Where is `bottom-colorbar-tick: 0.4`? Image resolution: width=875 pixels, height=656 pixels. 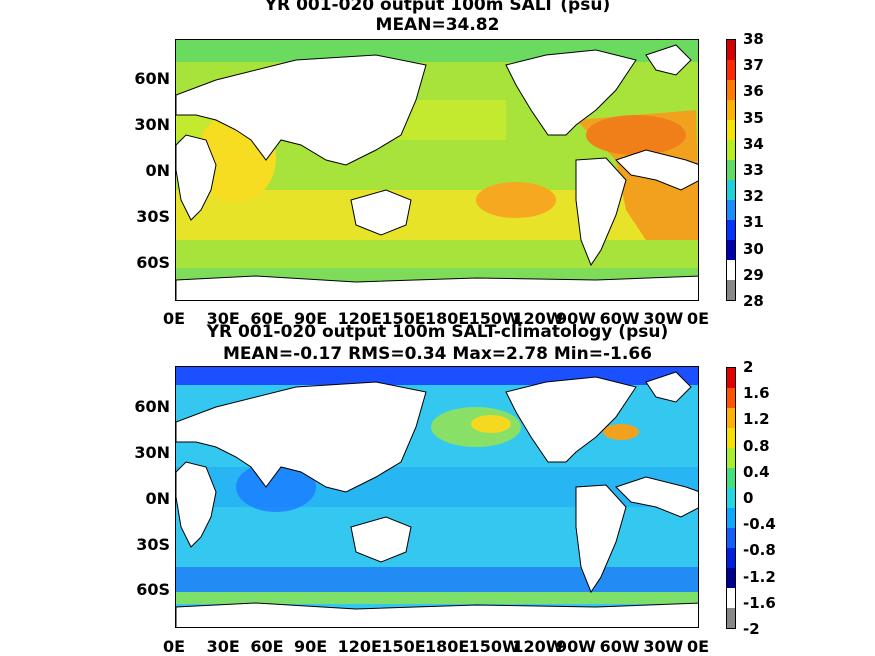 bottom-colorbar-tick: 0.4 is located at coordinates (756, 471).